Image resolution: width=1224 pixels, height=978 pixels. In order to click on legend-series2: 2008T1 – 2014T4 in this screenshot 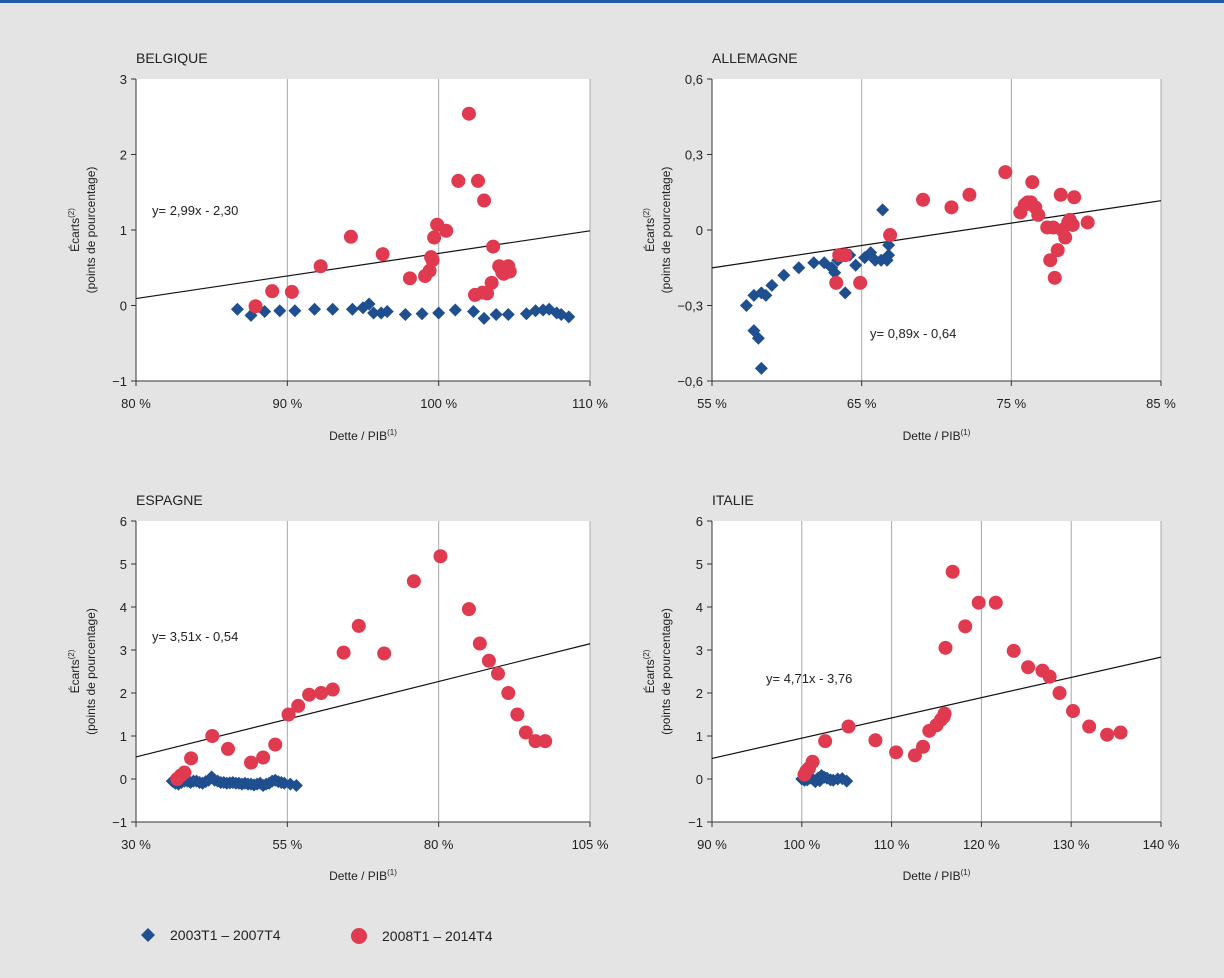, I will do `click(421, 936)`.